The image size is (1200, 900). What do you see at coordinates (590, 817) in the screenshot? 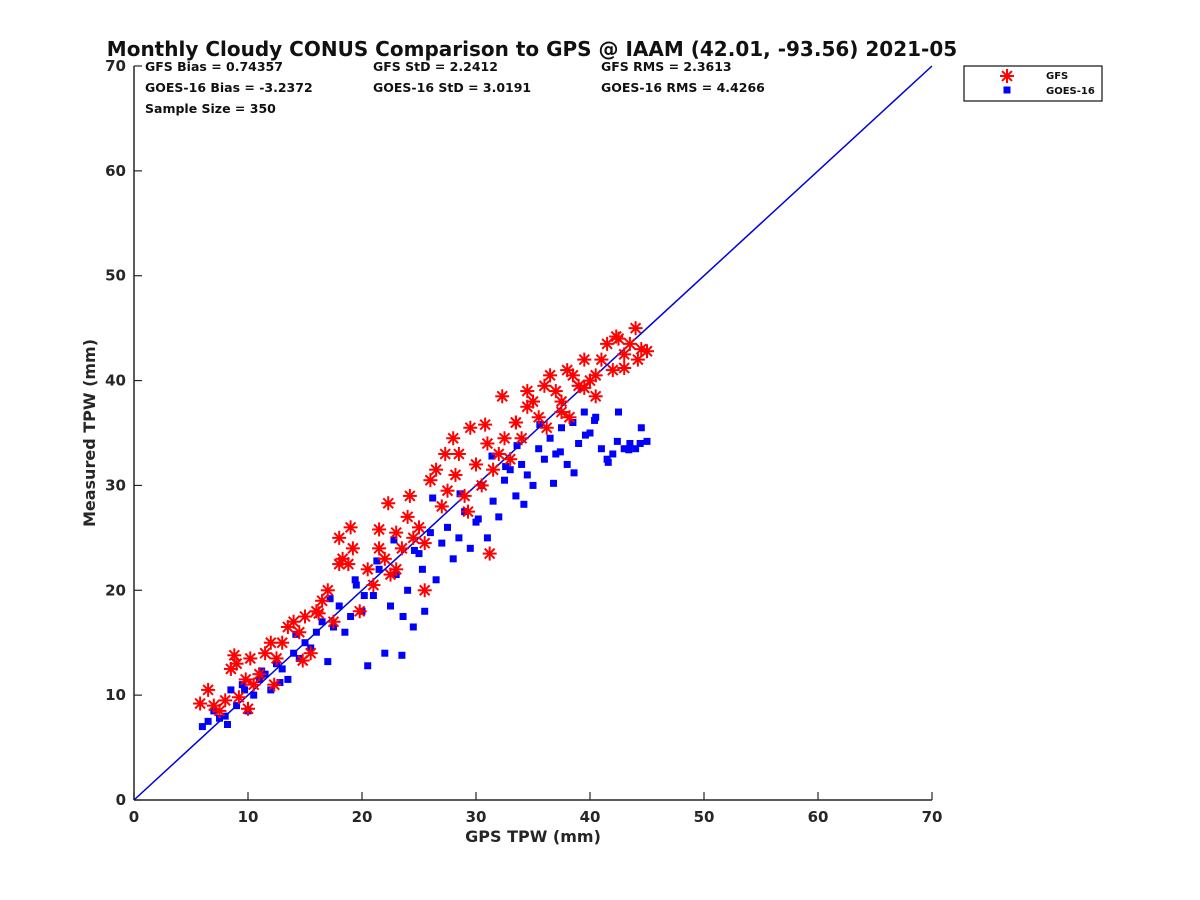
I see `x-tick-label: 40` at bounding box center [590, 817].